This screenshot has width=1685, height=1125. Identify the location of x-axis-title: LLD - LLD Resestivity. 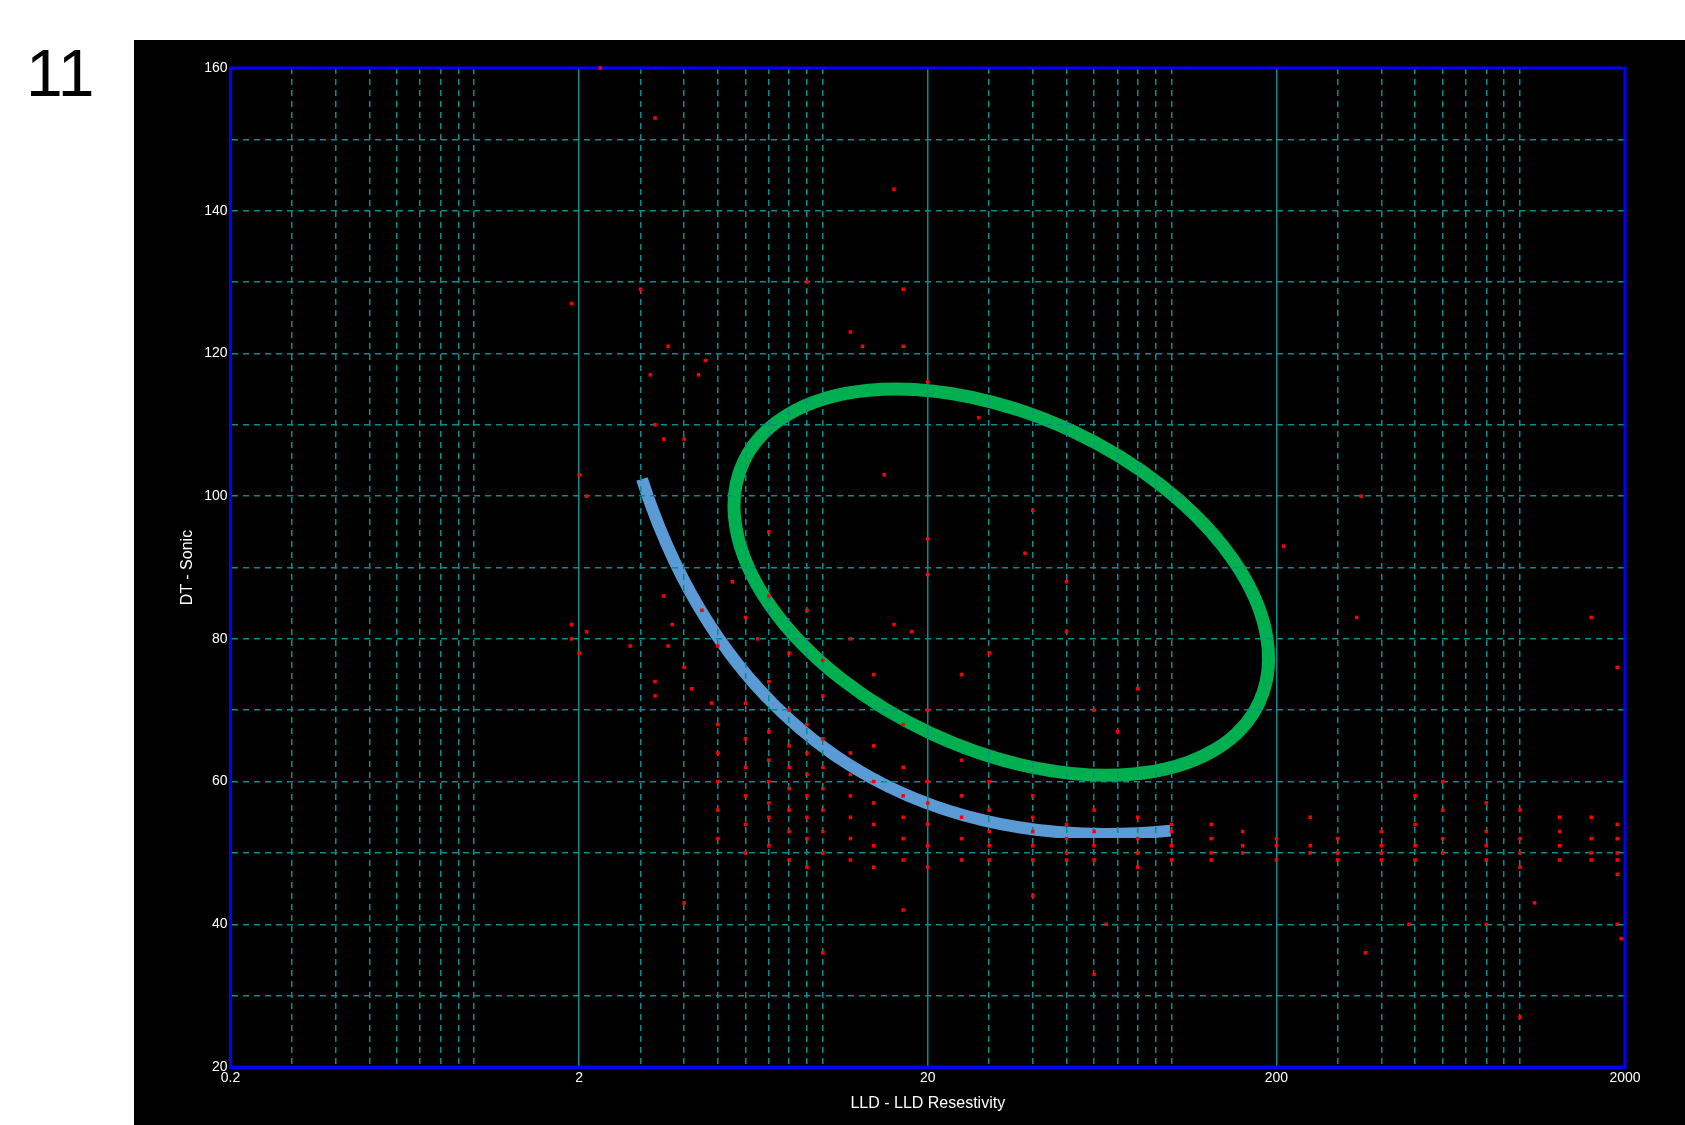
(928, 1102).